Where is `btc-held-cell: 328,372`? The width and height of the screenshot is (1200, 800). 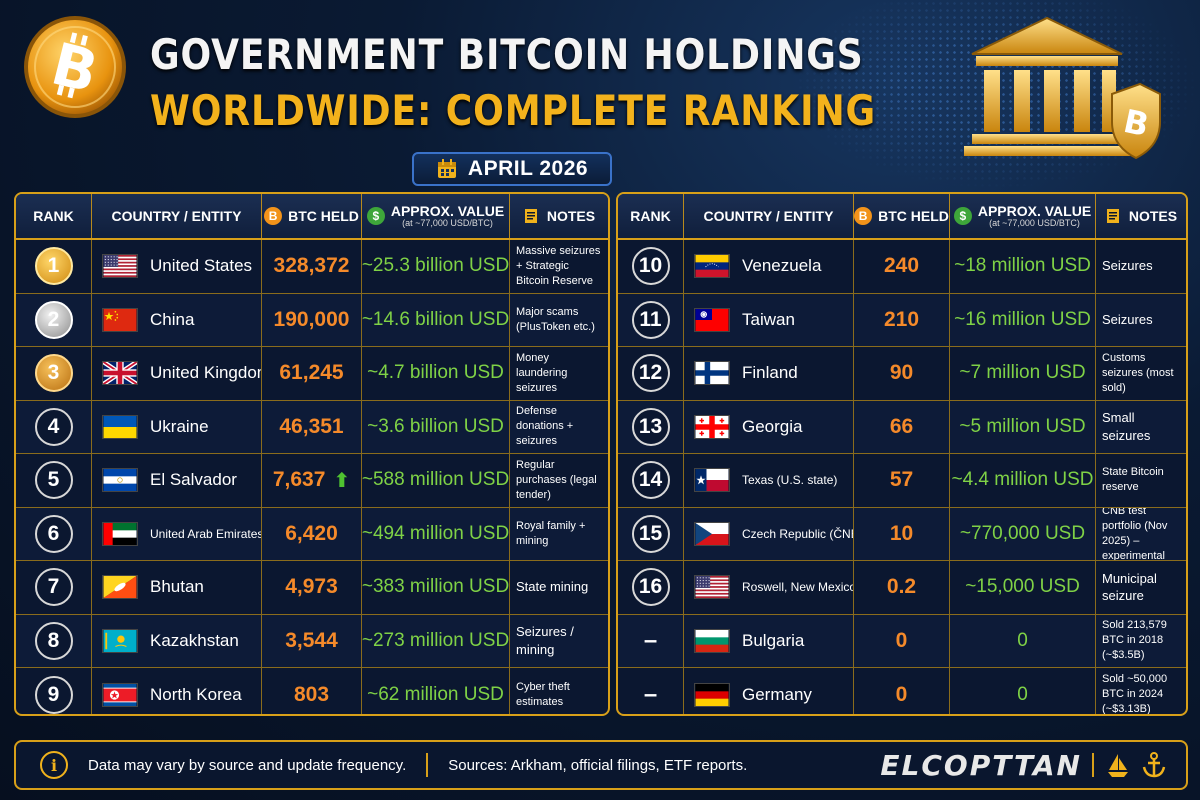 btc-held-cell: 328,372 is located at coordinates (312, 266).